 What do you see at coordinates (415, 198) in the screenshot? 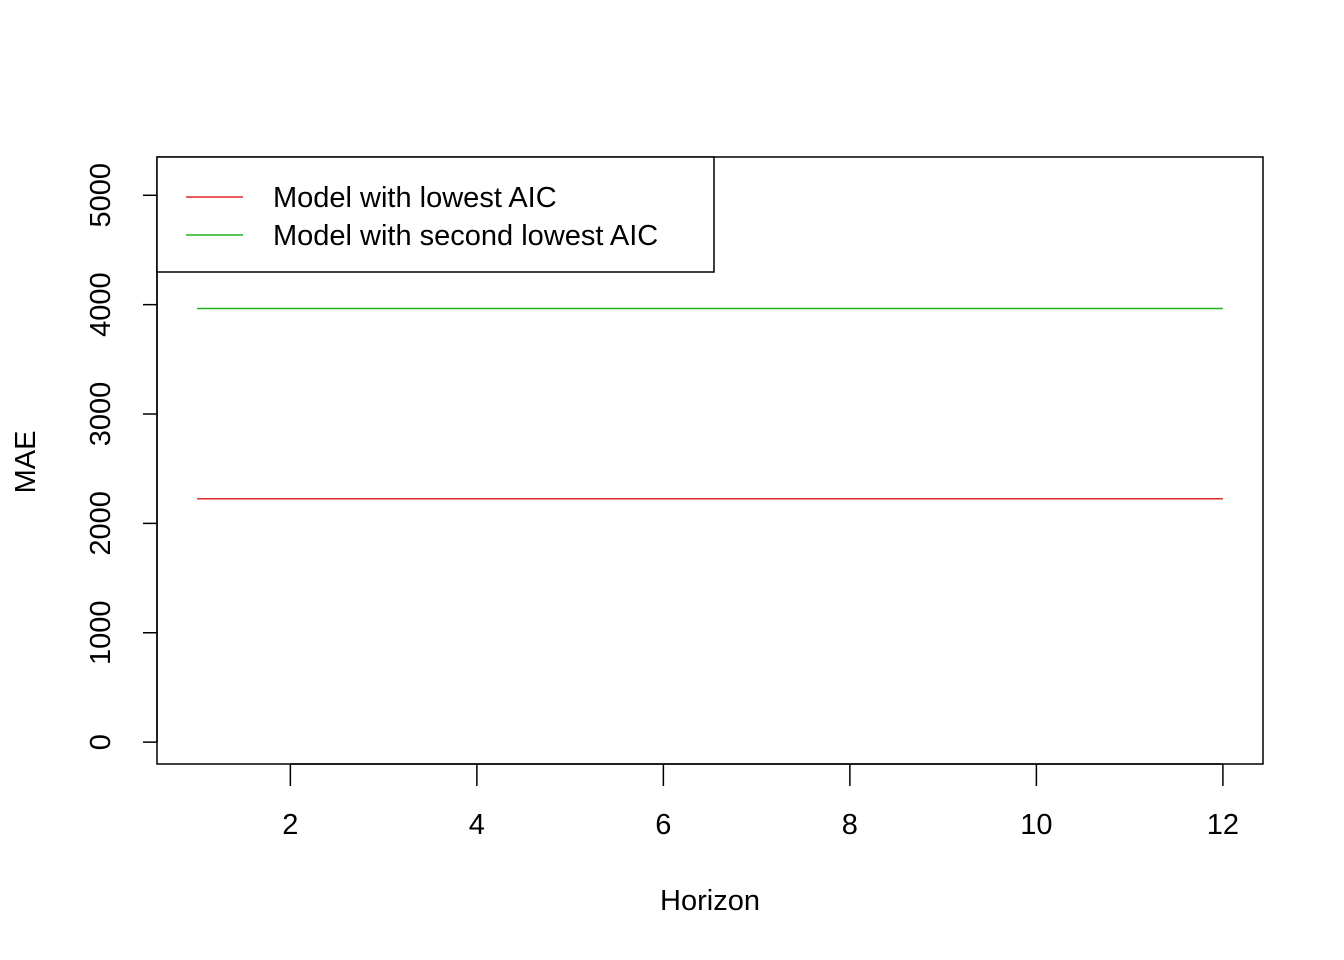
I see `legend-label-lowest-aic: Model with lowest AIC` at bounding box center [415, 198].